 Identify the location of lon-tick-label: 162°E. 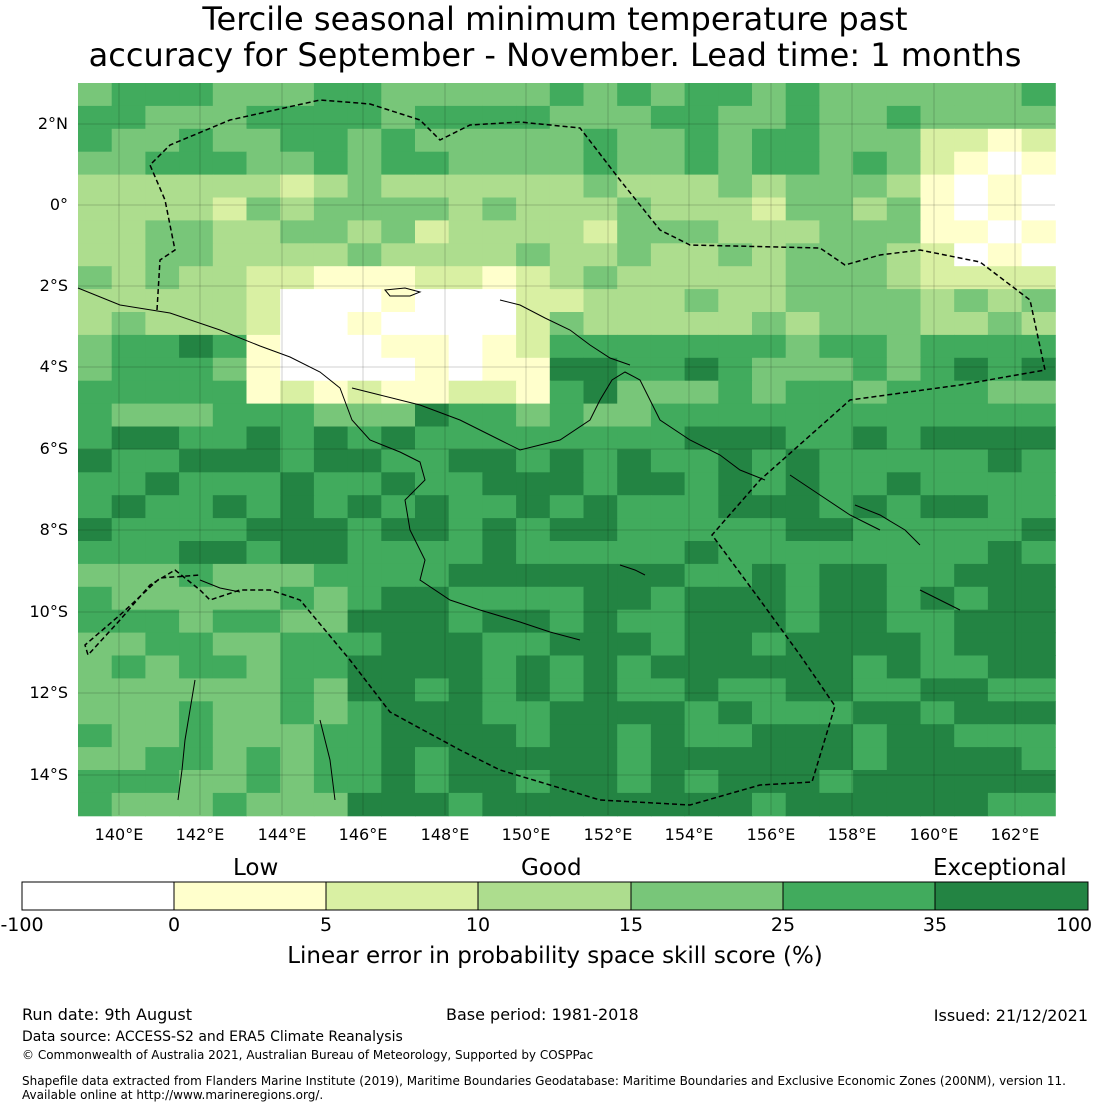
(1015, 834).